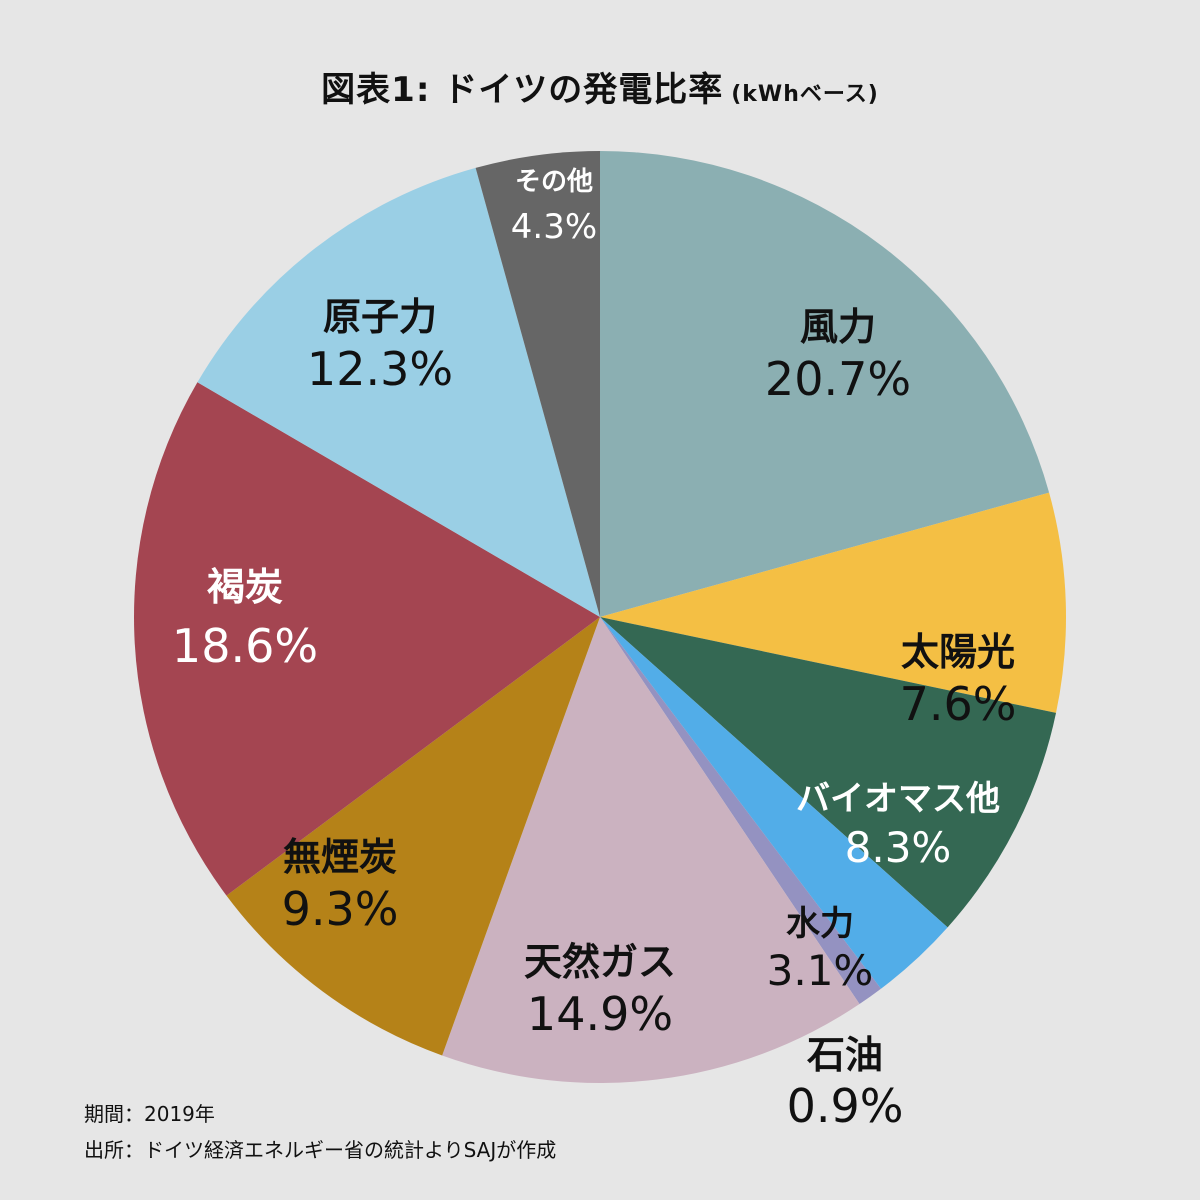  Describe the element at coordinates (958, 652) in the screenshot. I see `slice-name-label: 太陽光` at that location.